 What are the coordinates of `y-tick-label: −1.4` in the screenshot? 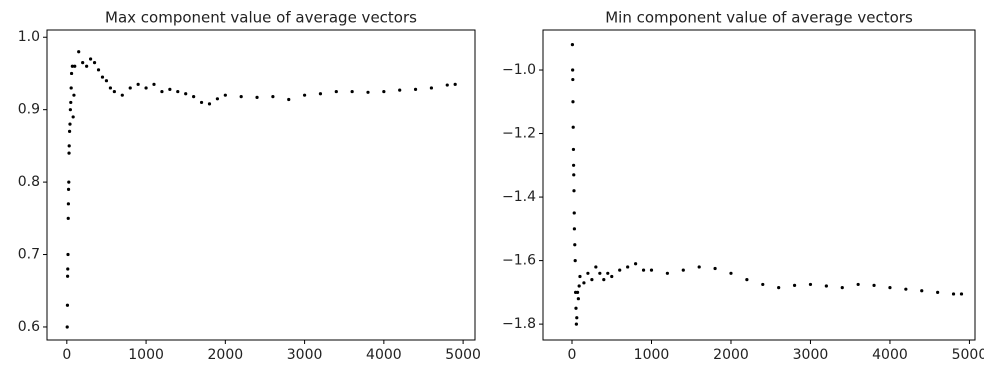 It's located at (519, 197).